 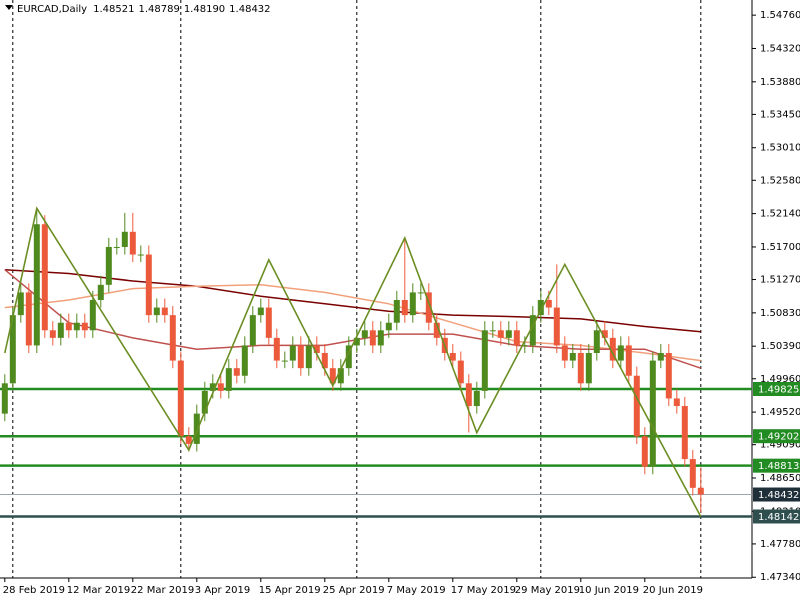 I want to click on y-tick-label: 1.52580, so click(x=780, y=180).